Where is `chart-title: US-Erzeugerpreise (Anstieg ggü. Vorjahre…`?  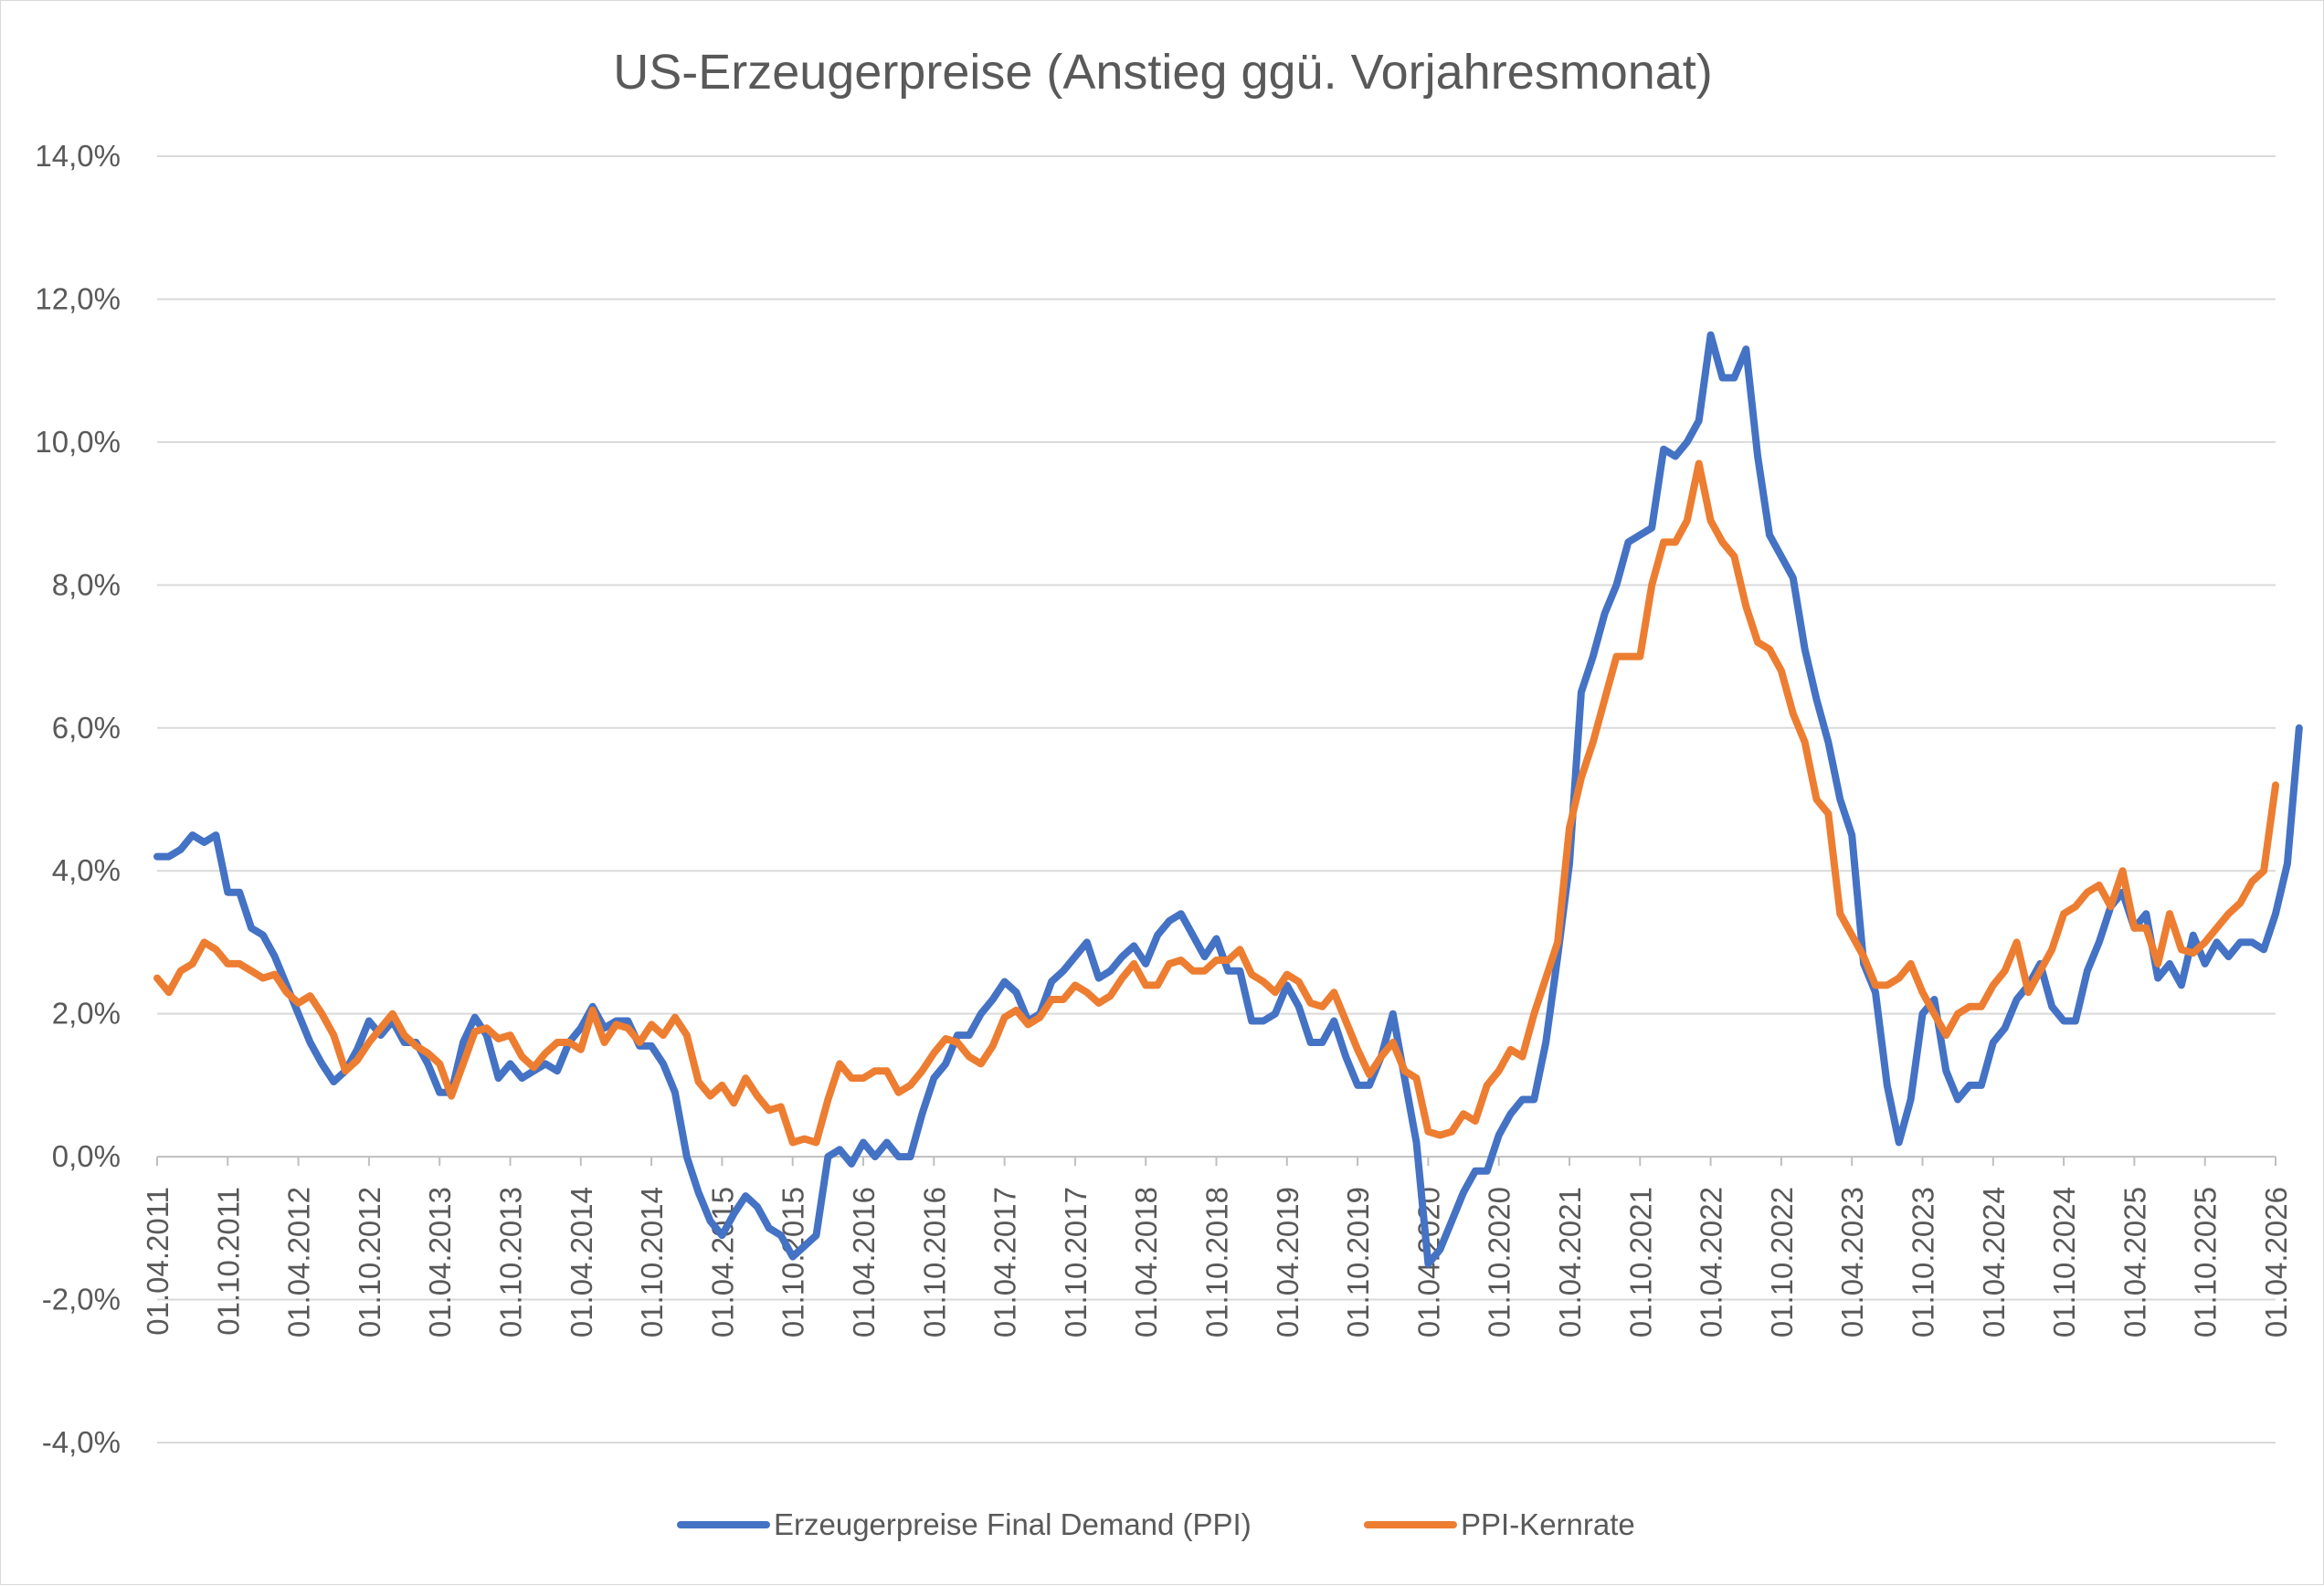
chart-title: US-Erzeugerpreise (Anstieg ggü. Vorjahre… is located at coordinates (1163, 72).